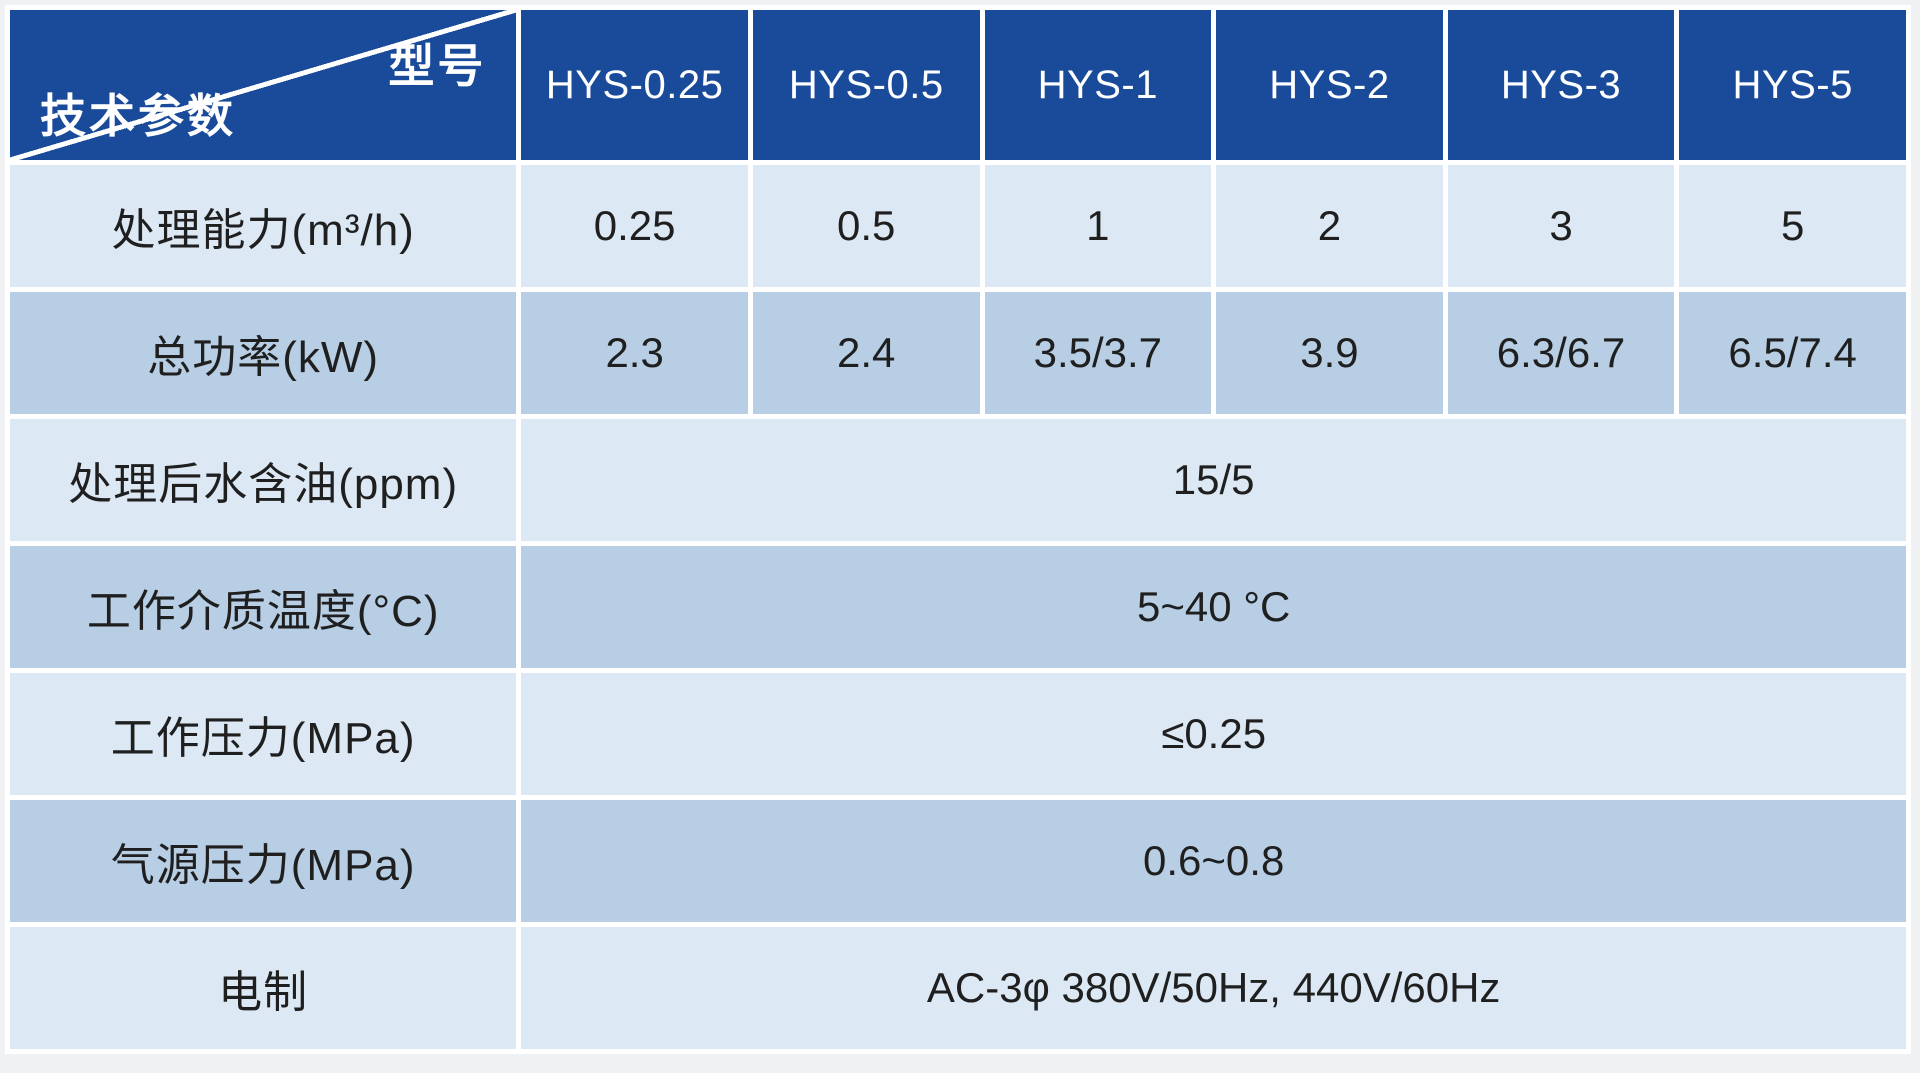 This screenshot has width=1920, height=1073. I want to click on column-header-hys-0-5: HYS-0.5, so click(866, 85).